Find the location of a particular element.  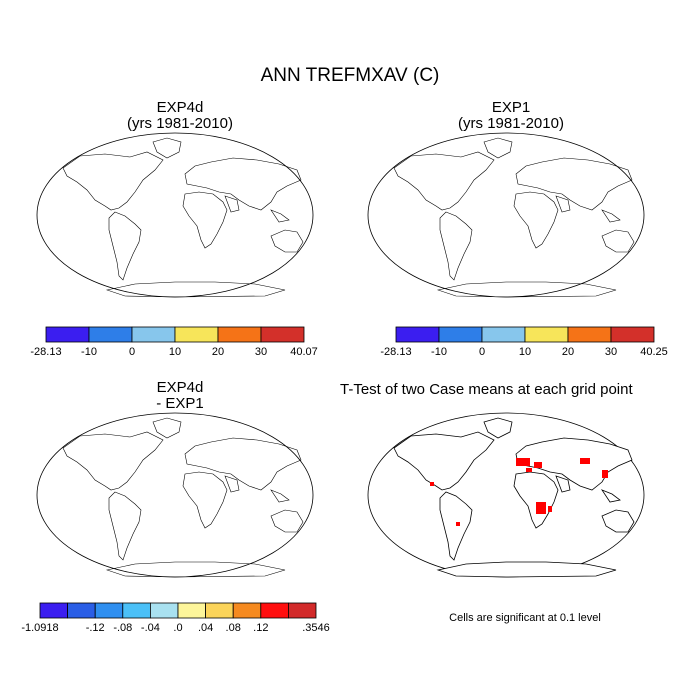

colorbar-tick-label: 40.07 is located at coordinates (304, 352).